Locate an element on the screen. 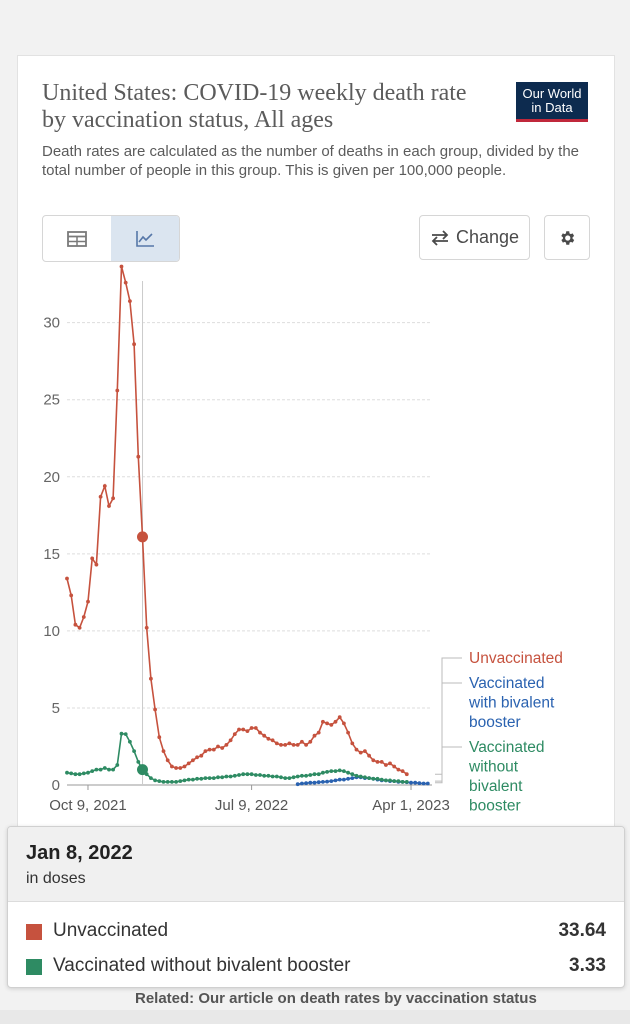 This screenshot has width=630, height=1024. owid-logo: Our World in Data is located at coordinates (552, 102).